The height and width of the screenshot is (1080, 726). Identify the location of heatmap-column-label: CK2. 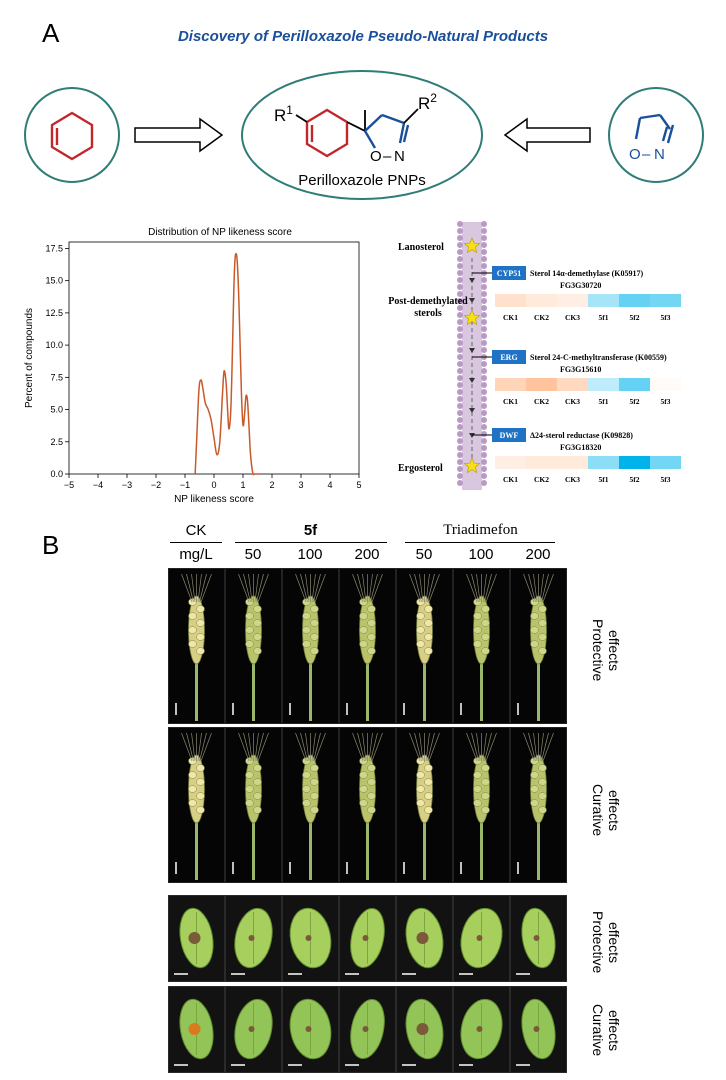
(541, 317).